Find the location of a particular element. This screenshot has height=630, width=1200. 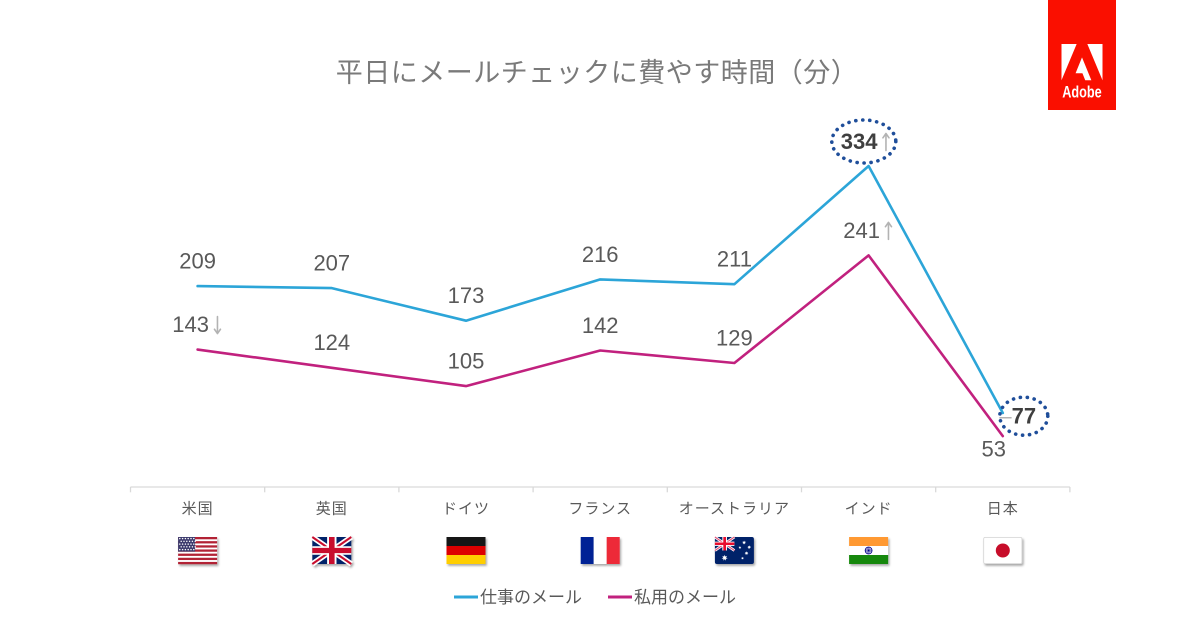

data-label: 143 is located at coordinates (190, 324).